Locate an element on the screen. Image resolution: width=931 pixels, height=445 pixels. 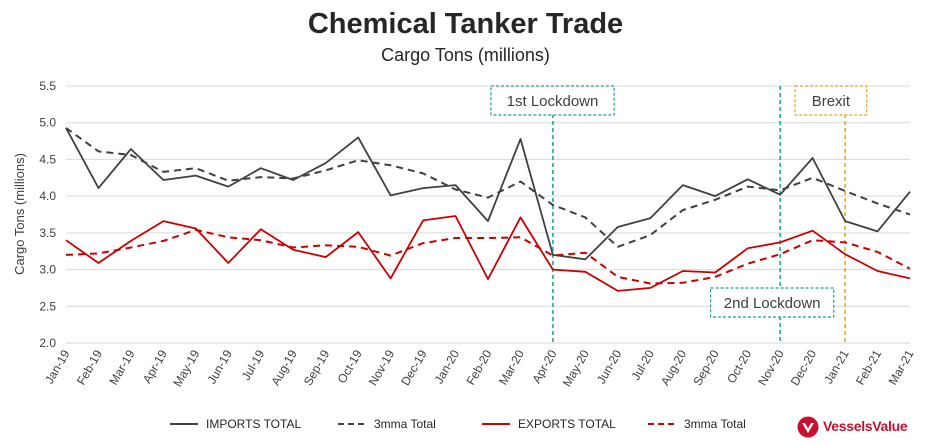
y-tick-label: 5.0 is located at coordinates (47, 123).